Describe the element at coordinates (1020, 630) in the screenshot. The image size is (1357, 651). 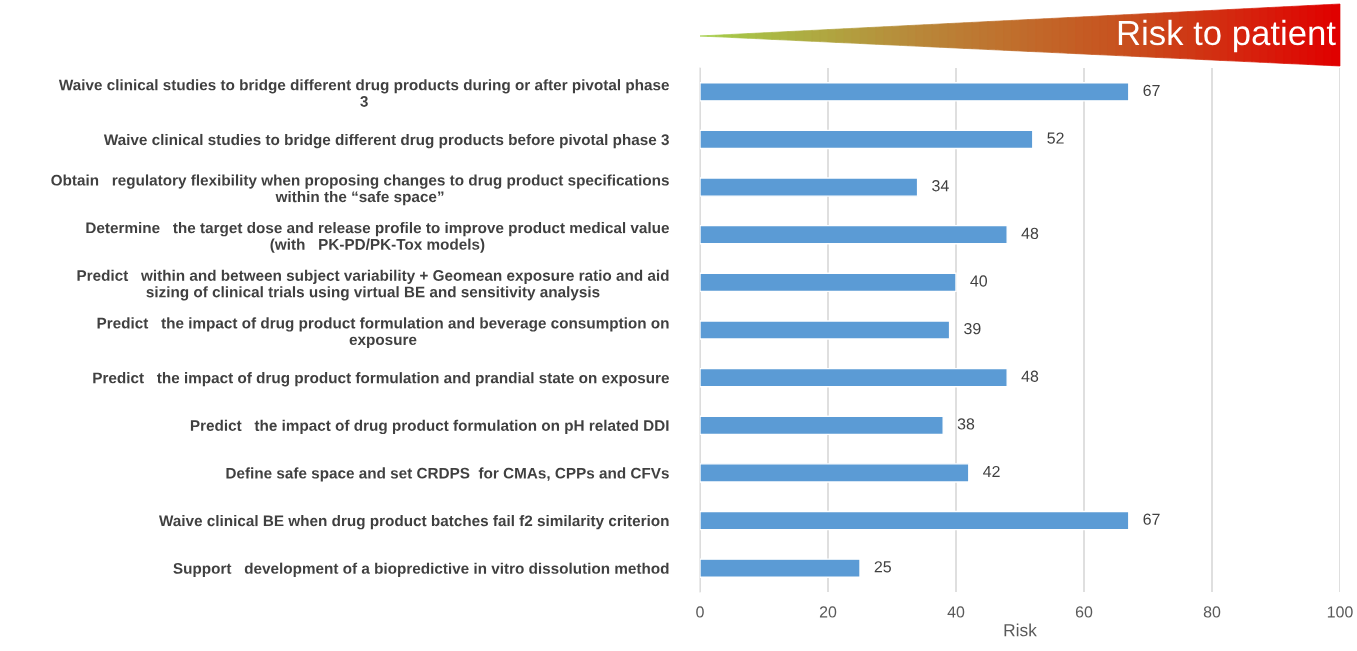
I see `x-axis-title: Risk` at that location.